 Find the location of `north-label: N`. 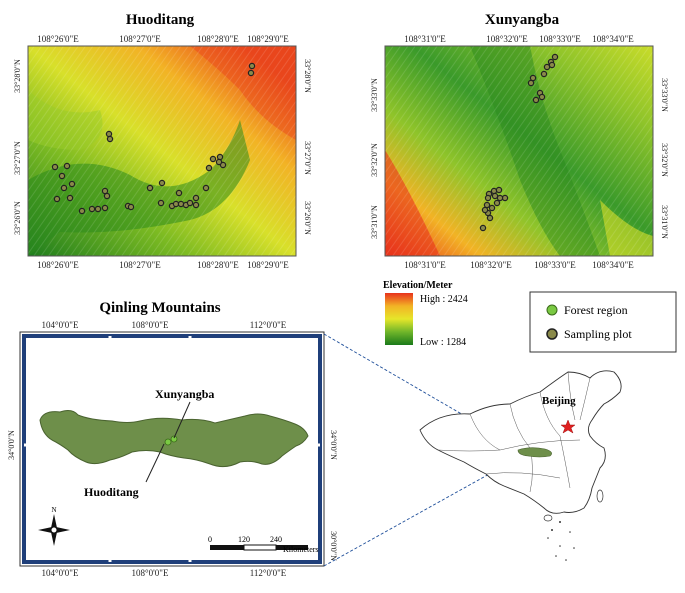

north-label: N is located at coordinates (53, 510).